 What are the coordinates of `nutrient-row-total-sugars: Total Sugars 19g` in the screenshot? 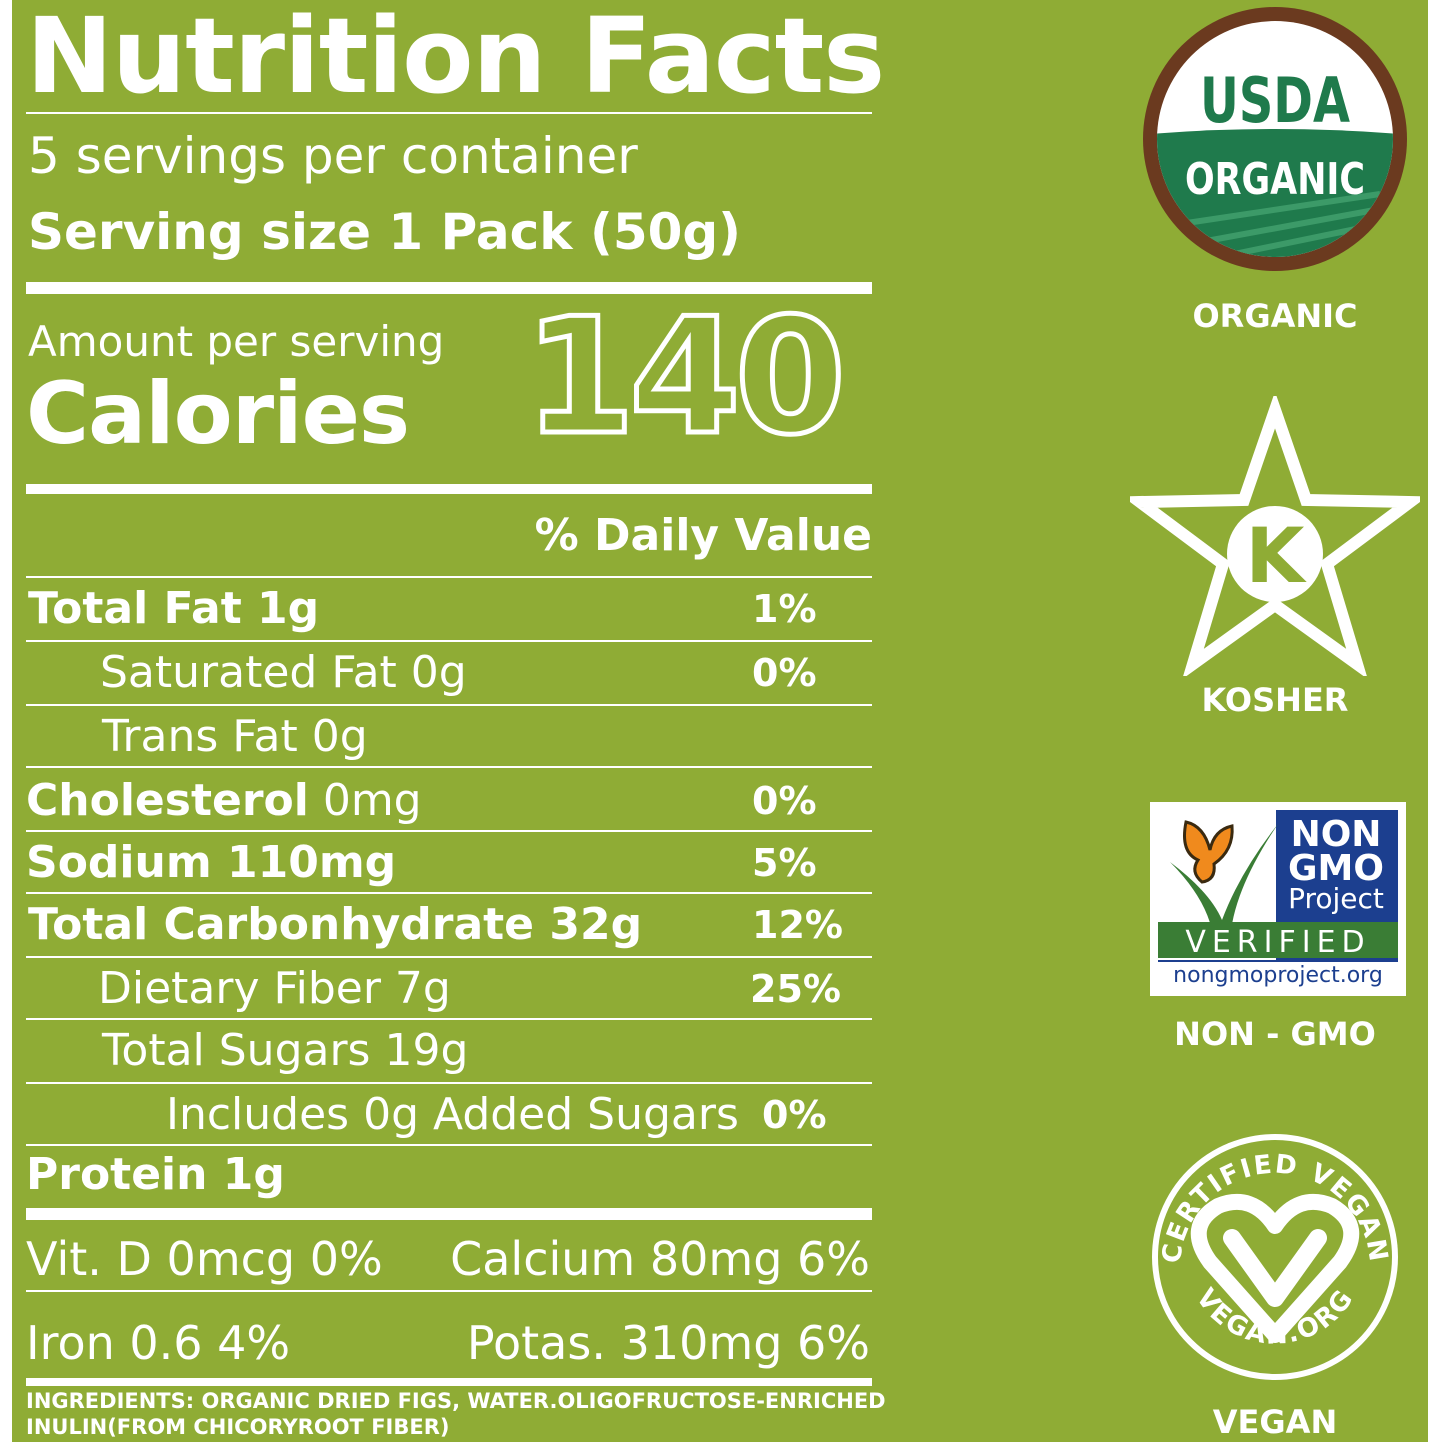 It's located at (449, 1052).